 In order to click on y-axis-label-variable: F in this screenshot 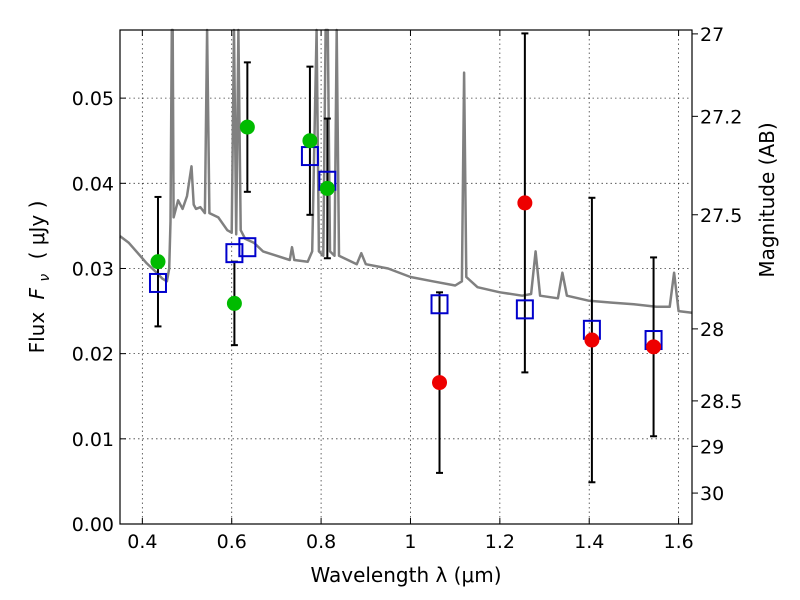, I will do `click(37, 293)`.